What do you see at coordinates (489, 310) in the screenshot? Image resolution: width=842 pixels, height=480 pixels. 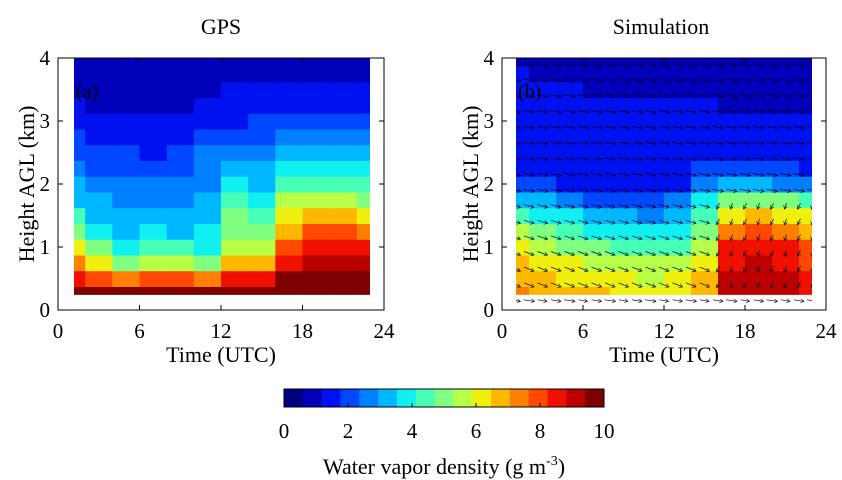 I see `simulation-ytick-label: 0` at bounding box center [489, 310].